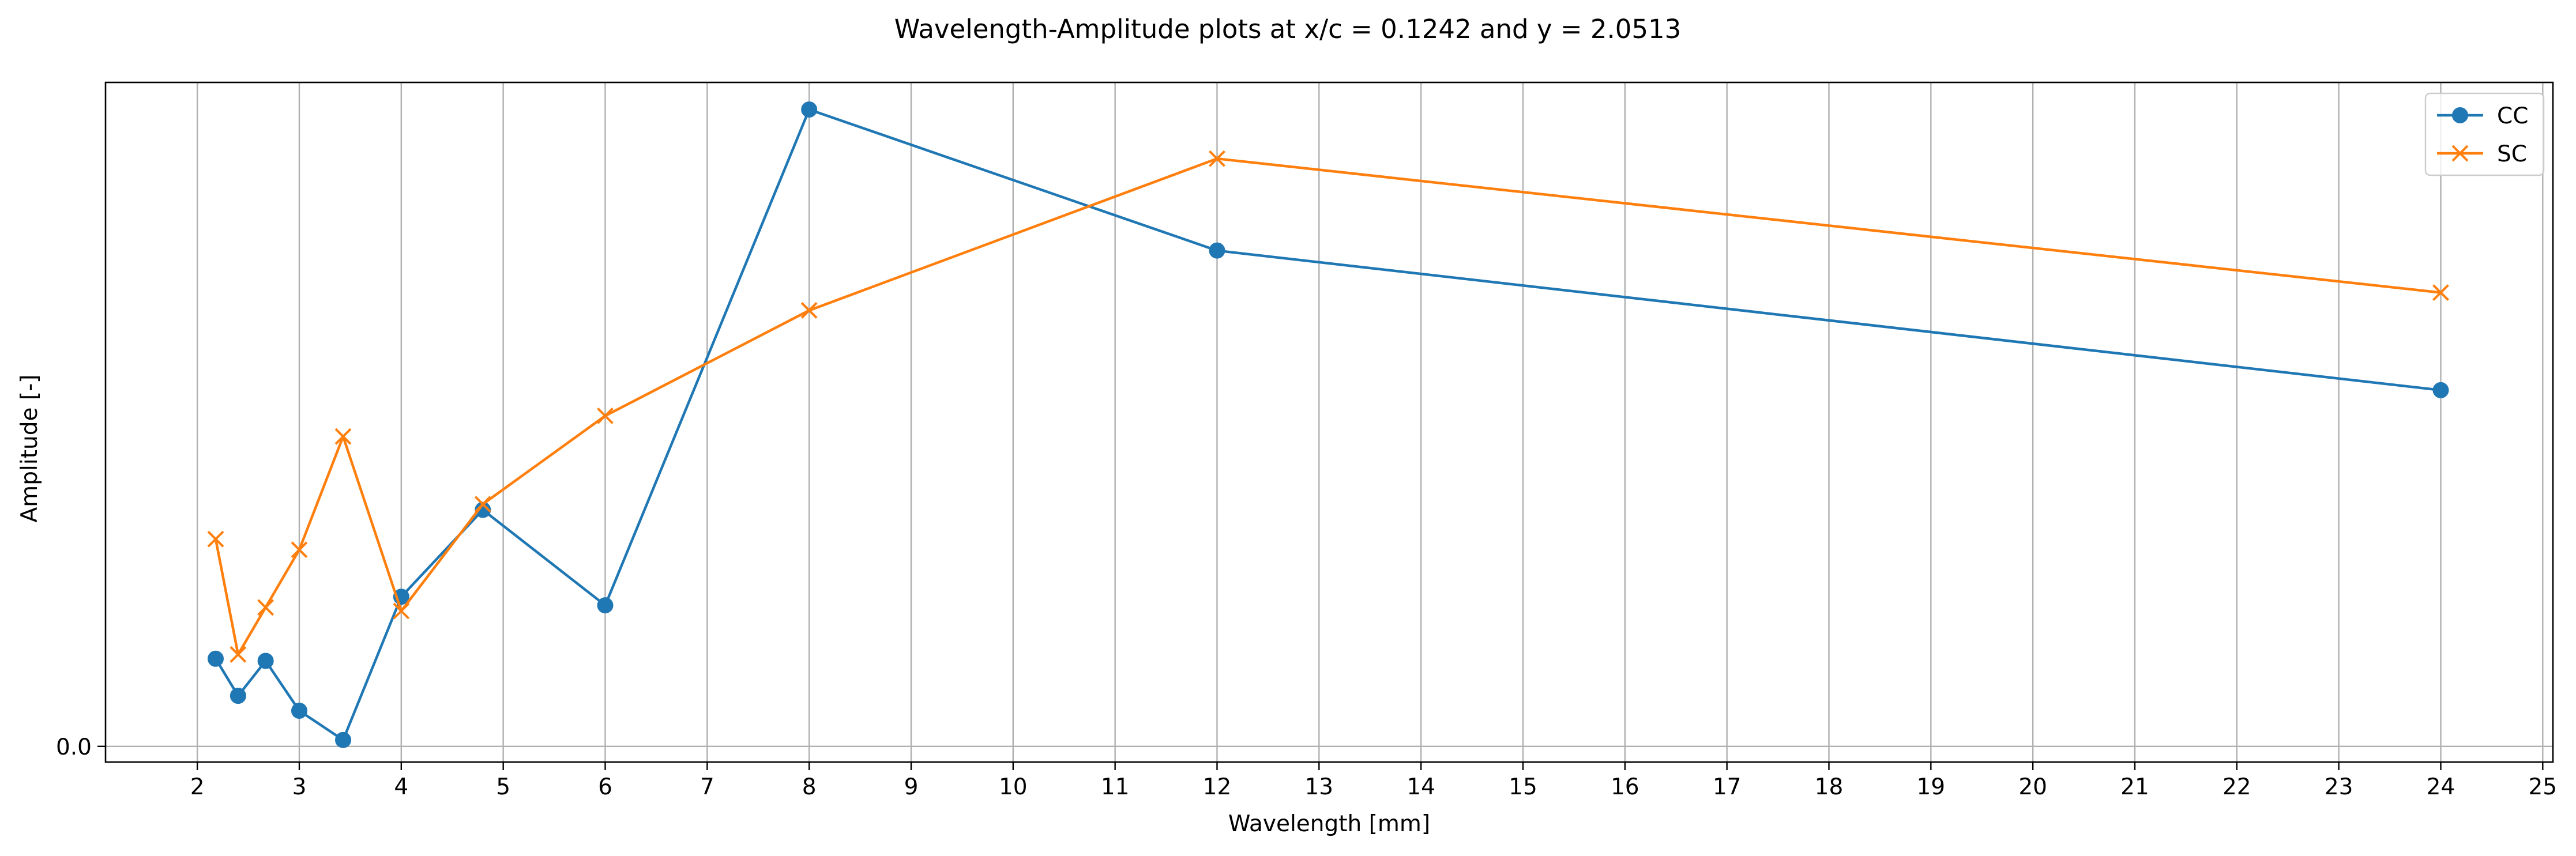 Image resolution: width=2576 pixels, height=856 pixels. What do you see at coordinates (707, 787) in the screenshot?
I see `x-tick-label: 7` at bounding box center [707, 787].